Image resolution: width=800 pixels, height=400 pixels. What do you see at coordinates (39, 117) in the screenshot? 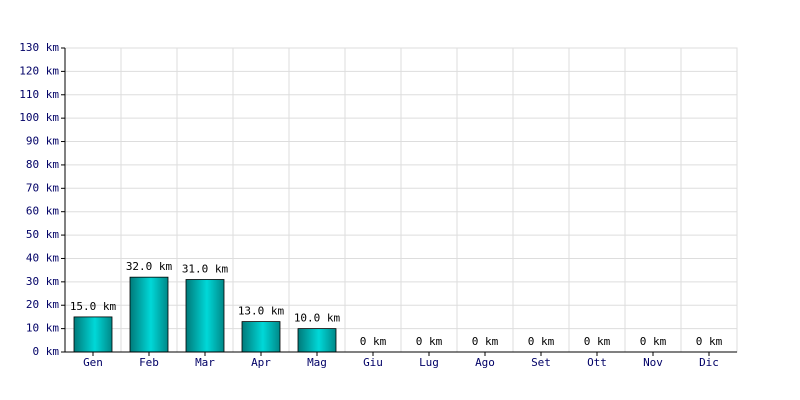
I see `y-tick-label: 100 km` at bounding box center [39, 117].